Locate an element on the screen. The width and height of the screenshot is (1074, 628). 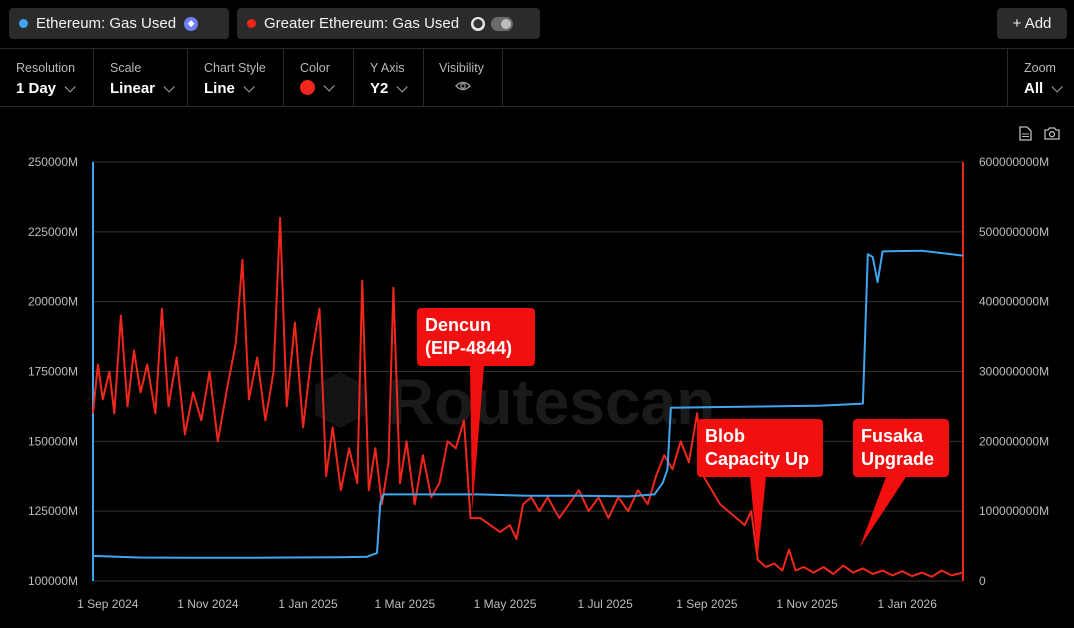
watermark: Routescan is located at coordinates (515, 402).